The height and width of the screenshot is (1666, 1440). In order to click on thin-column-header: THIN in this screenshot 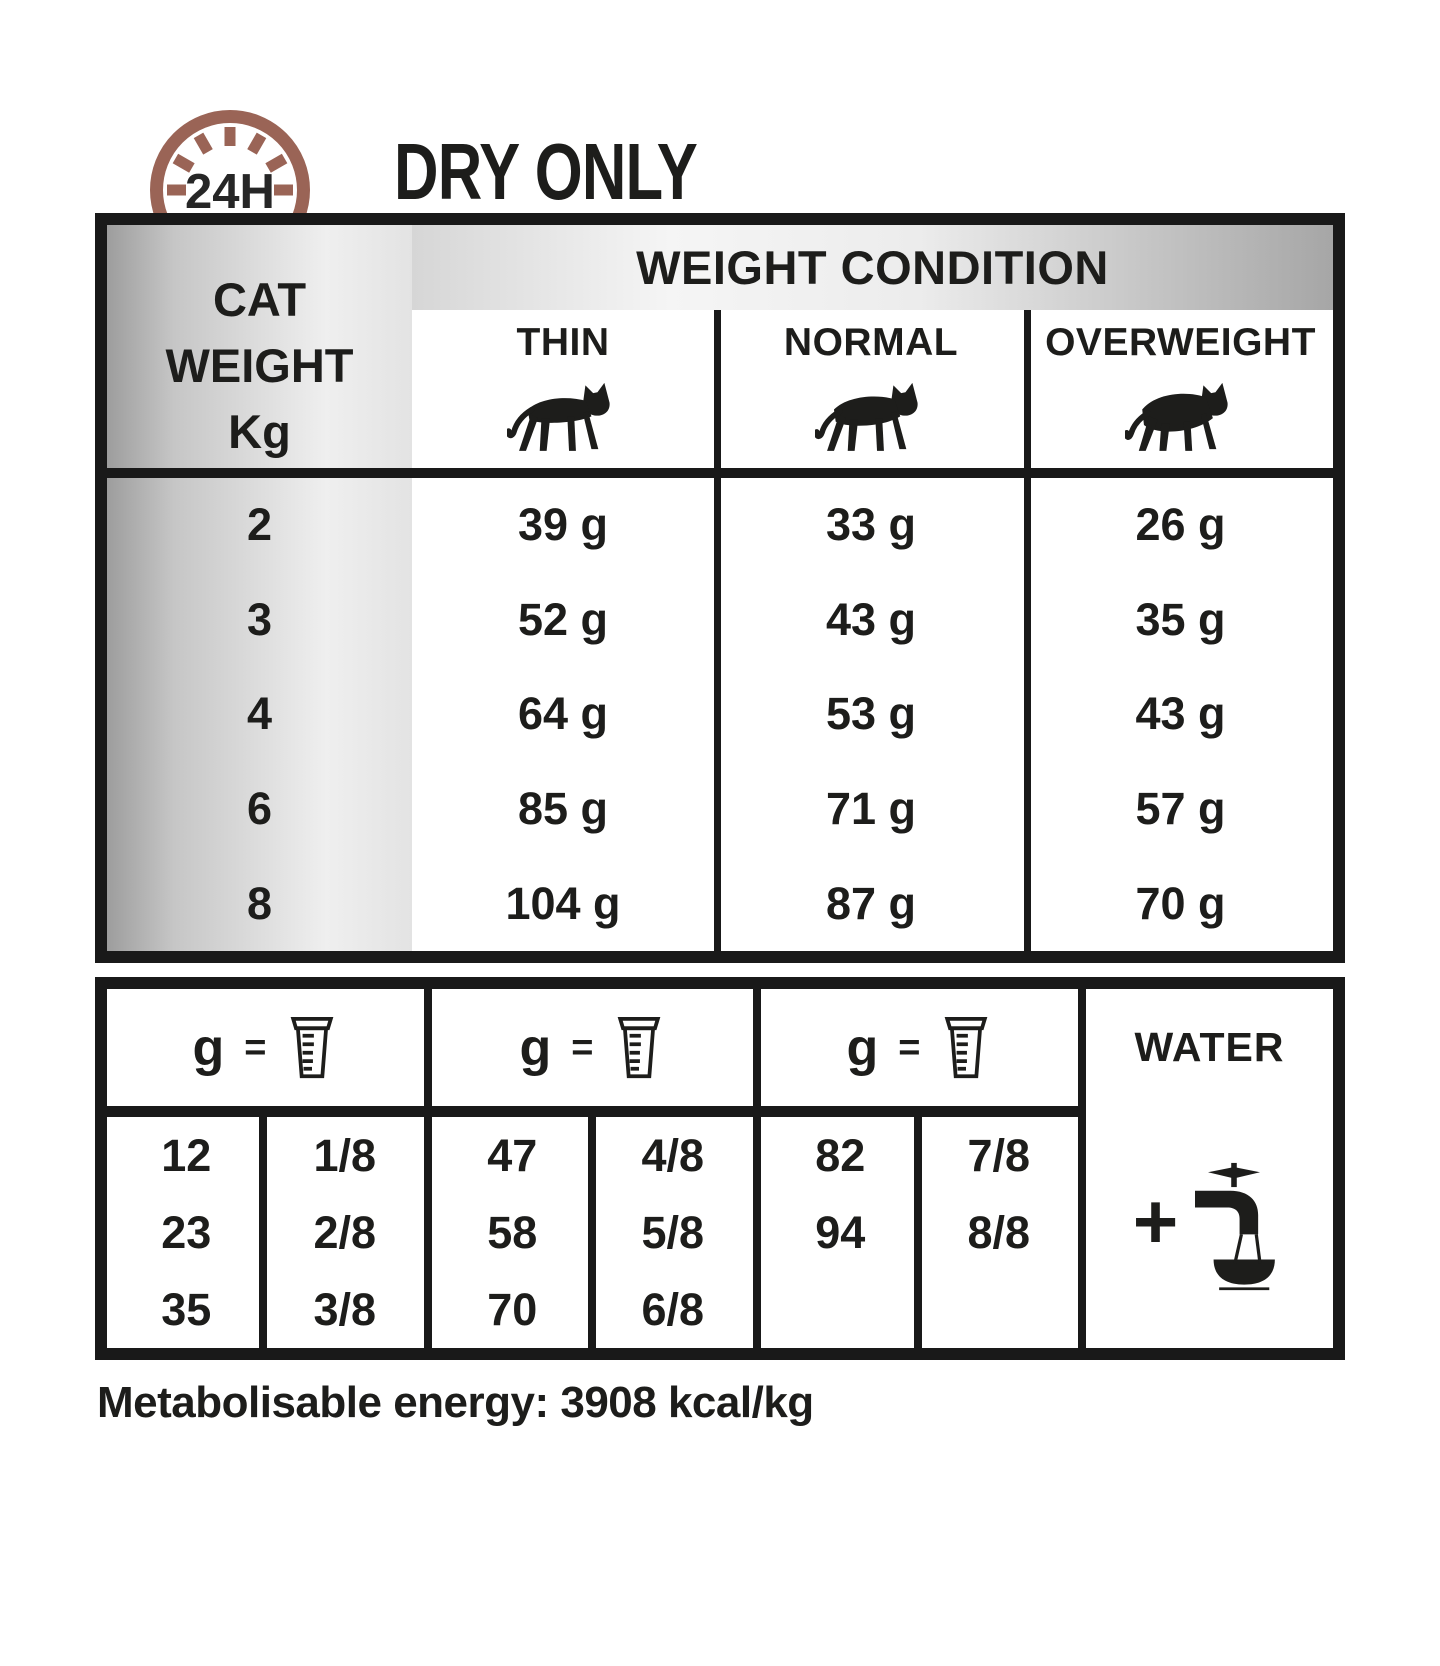, I will do `click(563, 389)`.